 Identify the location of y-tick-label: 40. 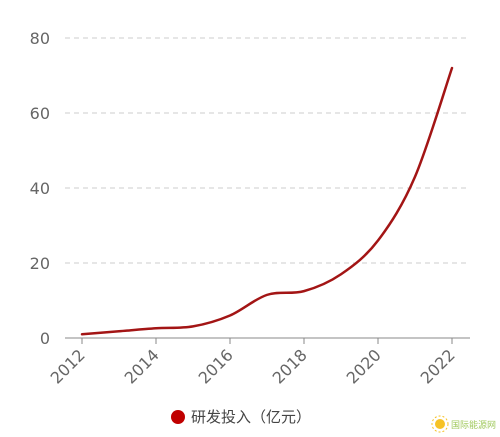
(40, 188).